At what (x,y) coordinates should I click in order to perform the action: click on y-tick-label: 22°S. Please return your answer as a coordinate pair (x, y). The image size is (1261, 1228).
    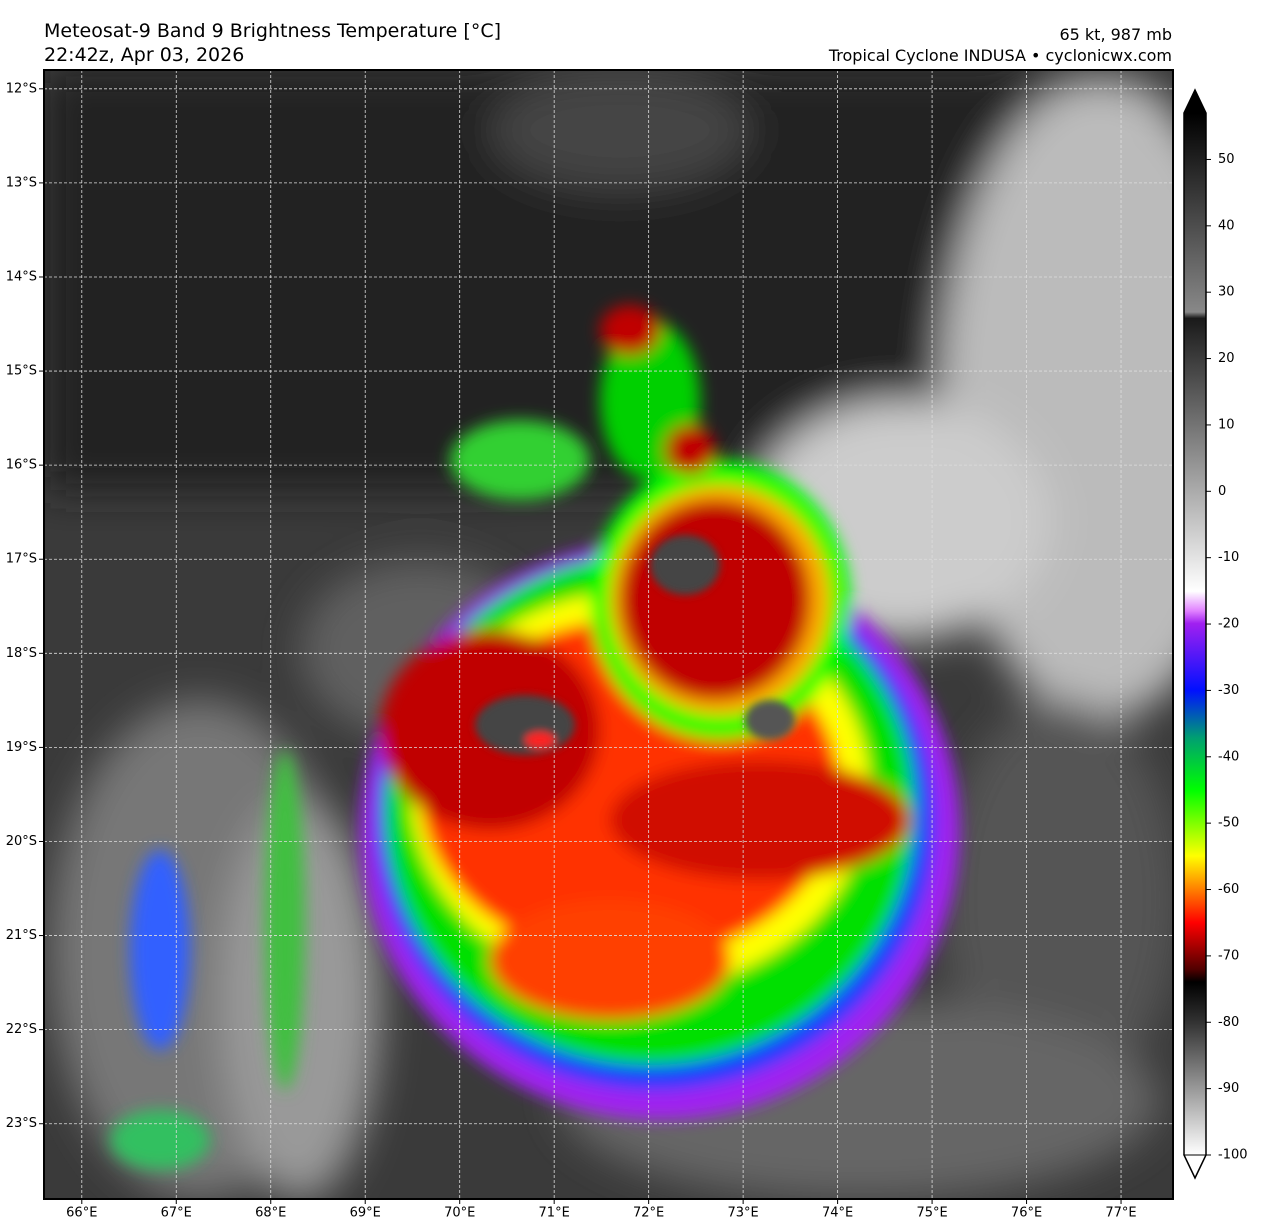
    Looking at the image, I should click on (21, 1029).